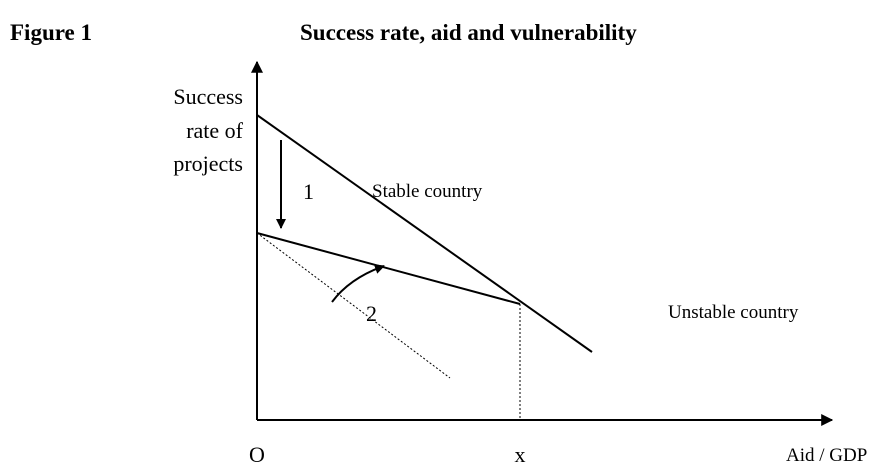 The width and height of the screenshot is (893, 466). What do you see at coordinates (826, 455) in the screenshot?
I see `x-axis-label: Aid / GDP` at bounding box center [826, 455].